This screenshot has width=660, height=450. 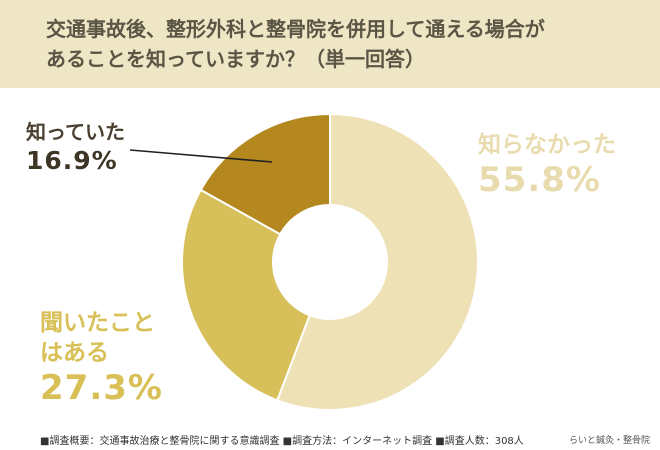 I want to click on slice-heard, so click(x=246, y=295).